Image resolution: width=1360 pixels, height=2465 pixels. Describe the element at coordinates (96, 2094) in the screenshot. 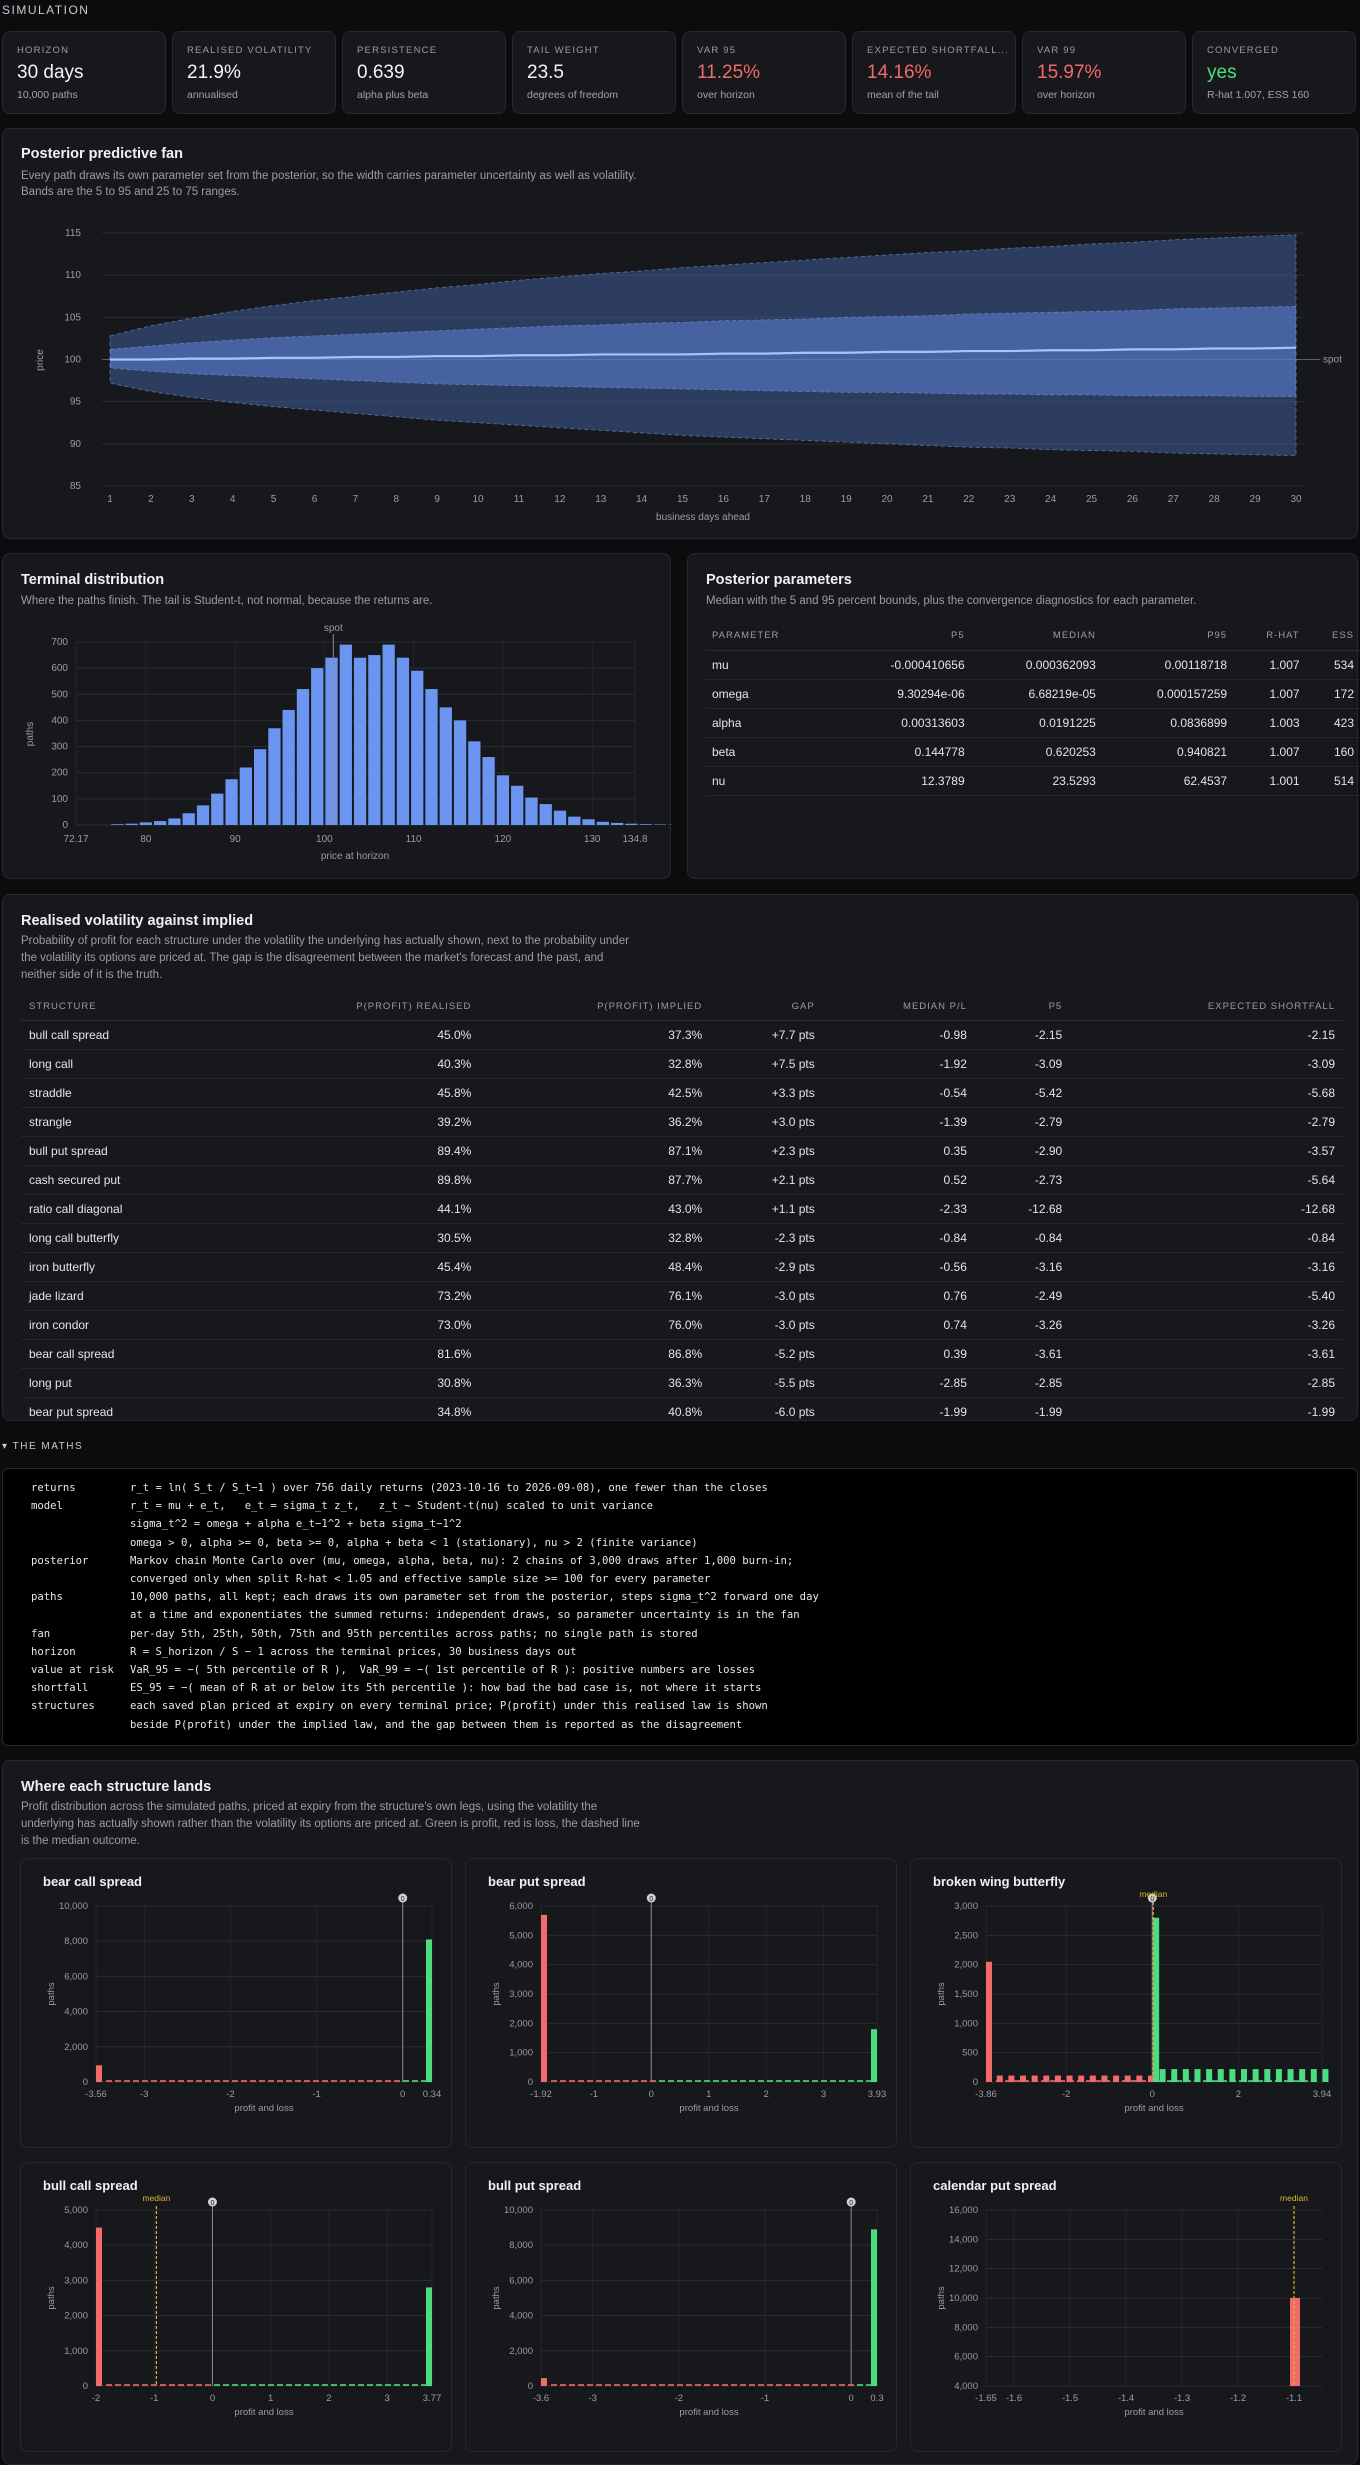

I see `x-tick-label: -3.56` at that location.